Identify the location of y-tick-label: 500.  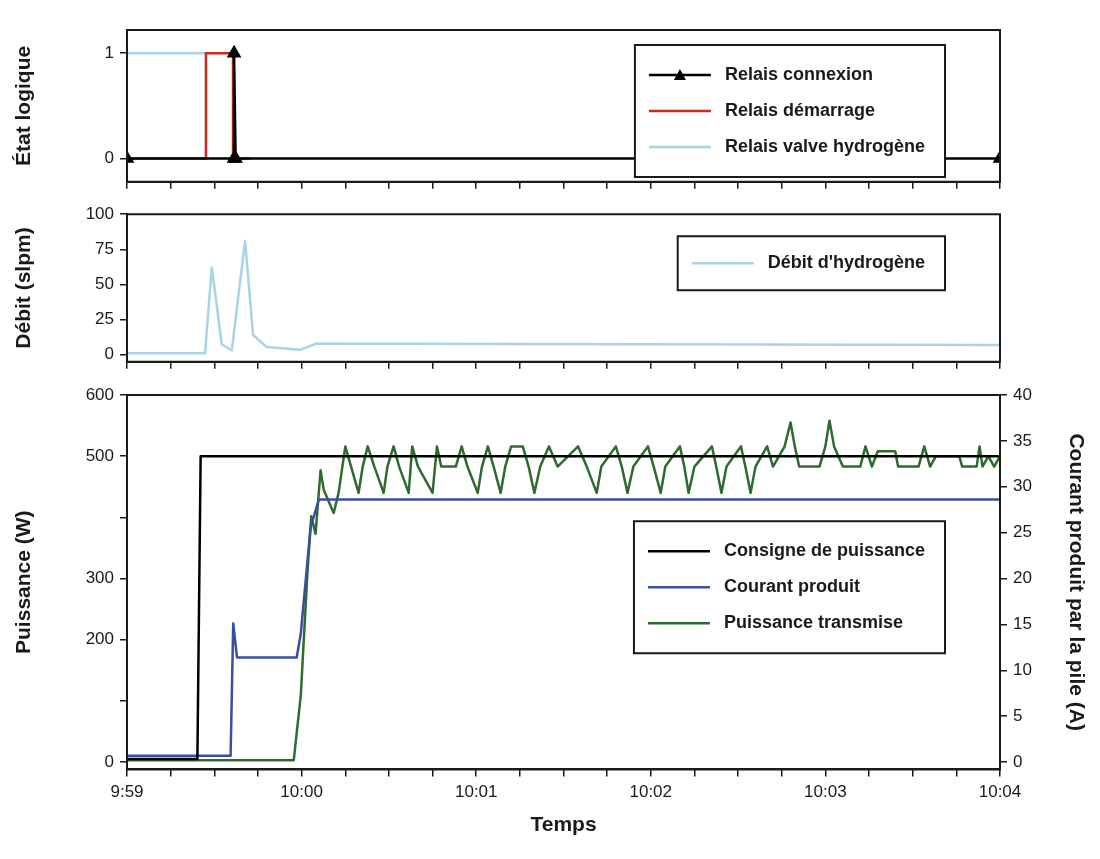
(99, 455).